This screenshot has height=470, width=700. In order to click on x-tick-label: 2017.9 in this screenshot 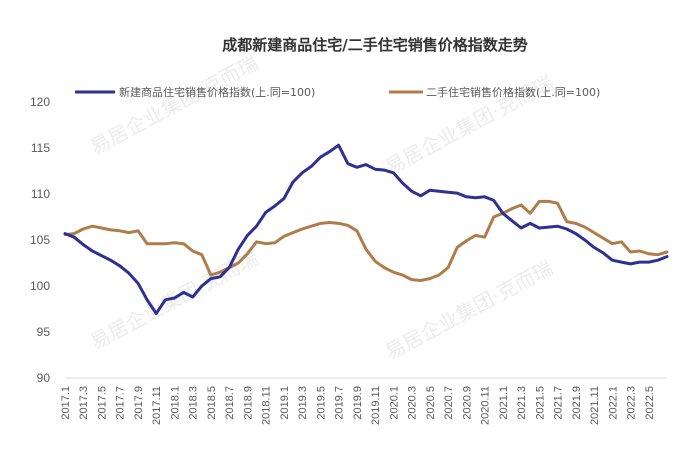, I will do `click(139, 403)`.